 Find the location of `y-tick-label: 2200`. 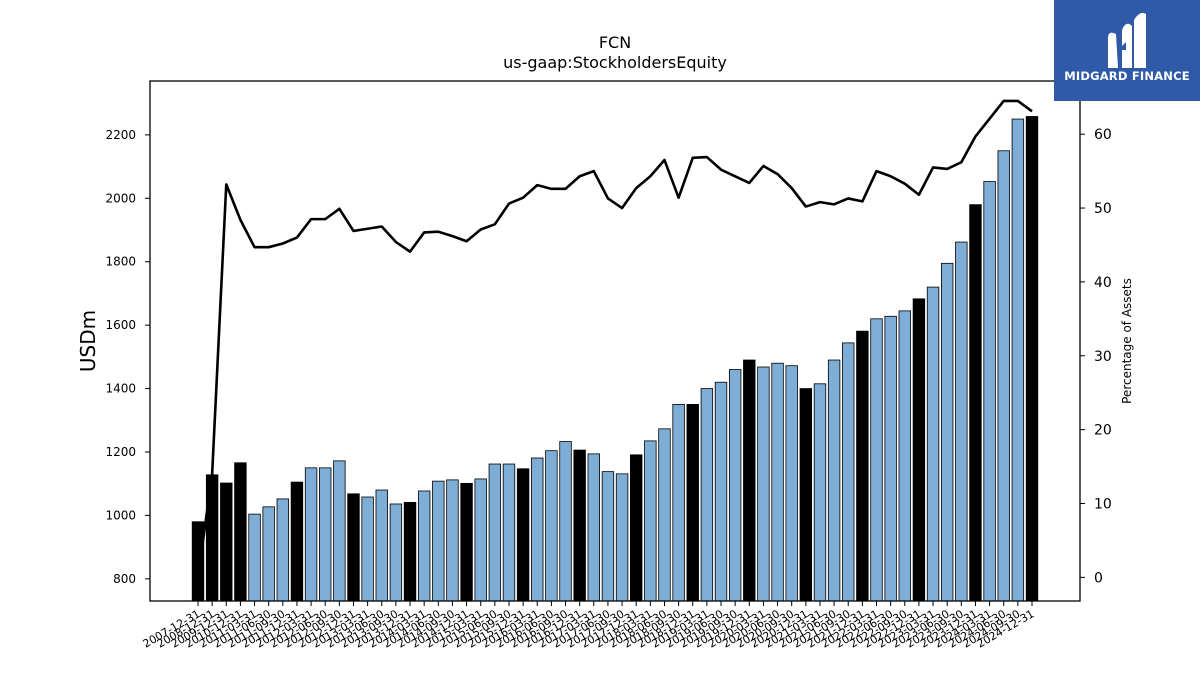

y-tick-label: 2200 is located at coordinates (120, 135).